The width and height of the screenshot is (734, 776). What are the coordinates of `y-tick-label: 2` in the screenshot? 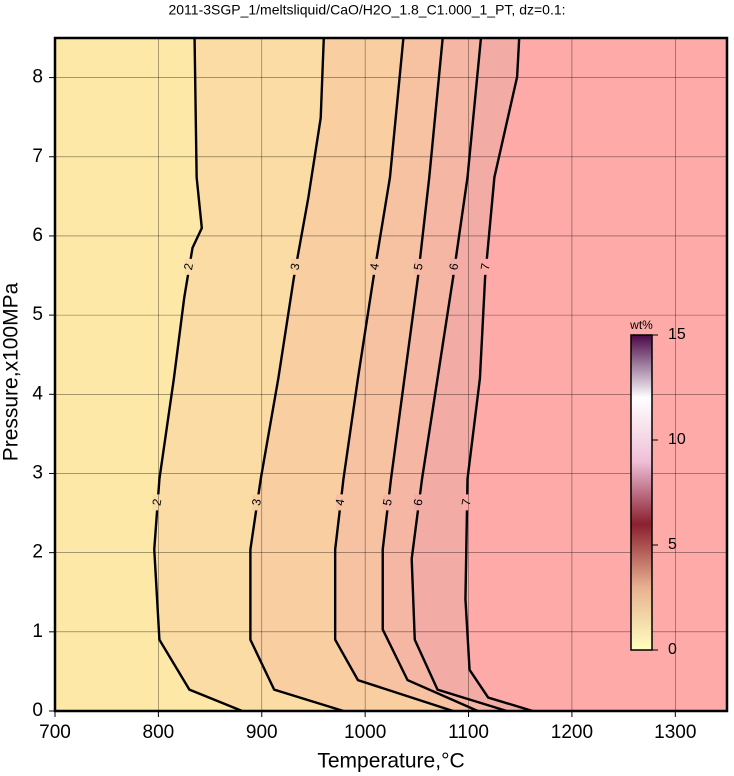 It's located at (37, 552).